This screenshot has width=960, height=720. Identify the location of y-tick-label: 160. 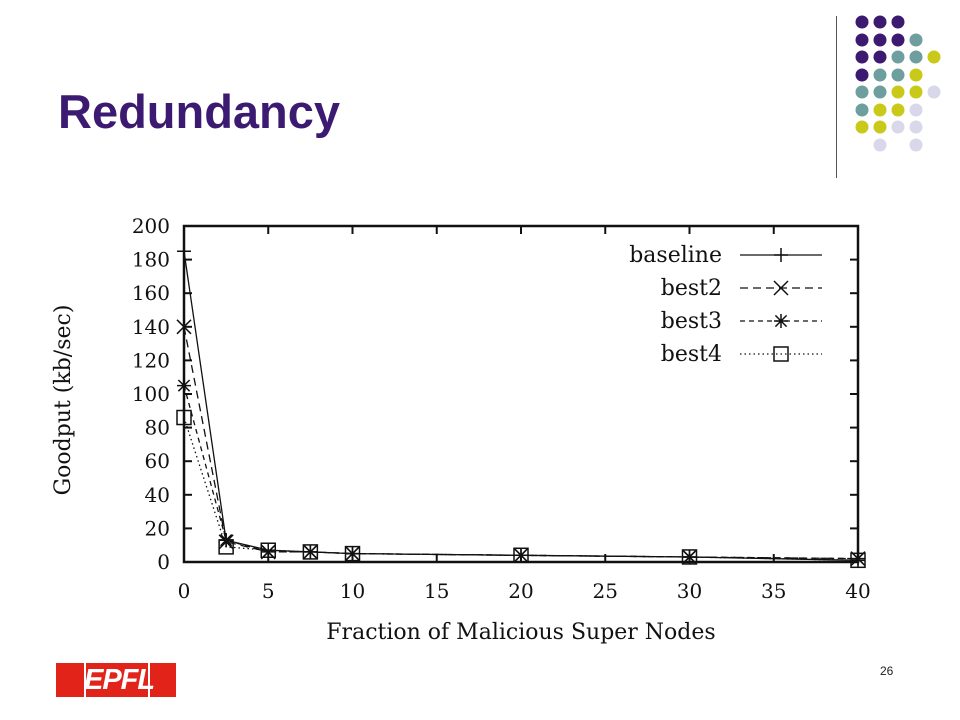
(151, 293).